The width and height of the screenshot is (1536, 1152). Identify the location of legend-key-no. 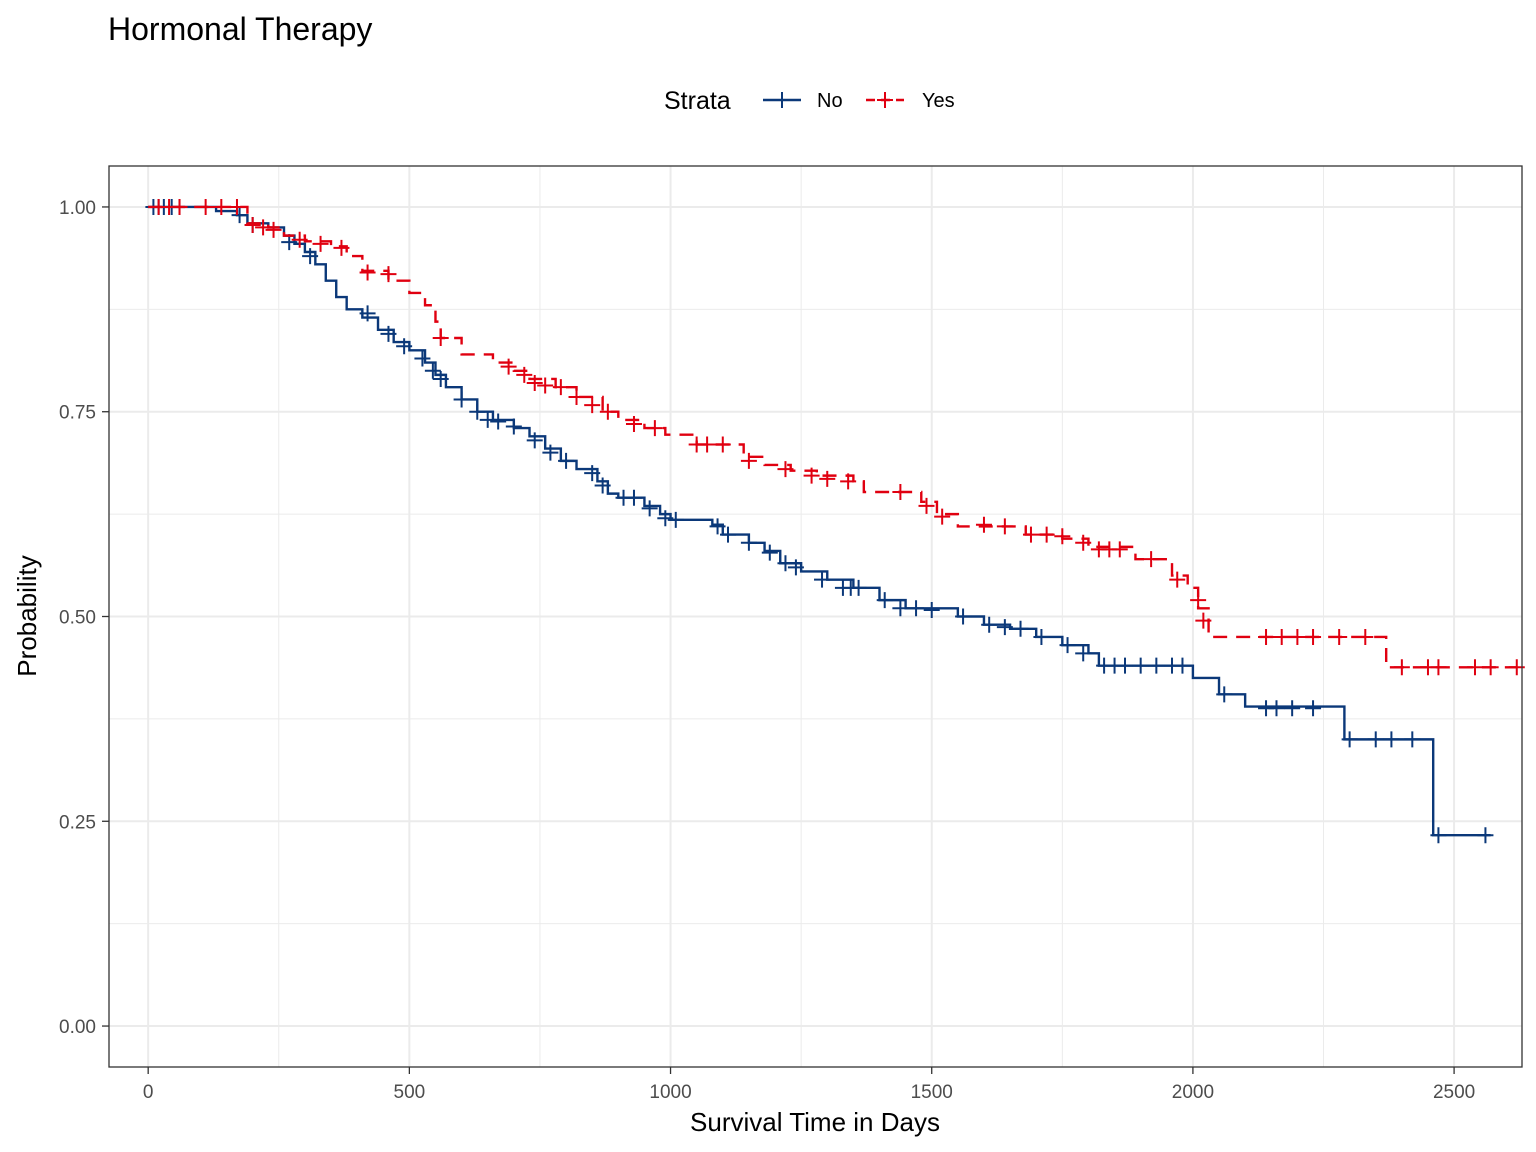
(782, 100).